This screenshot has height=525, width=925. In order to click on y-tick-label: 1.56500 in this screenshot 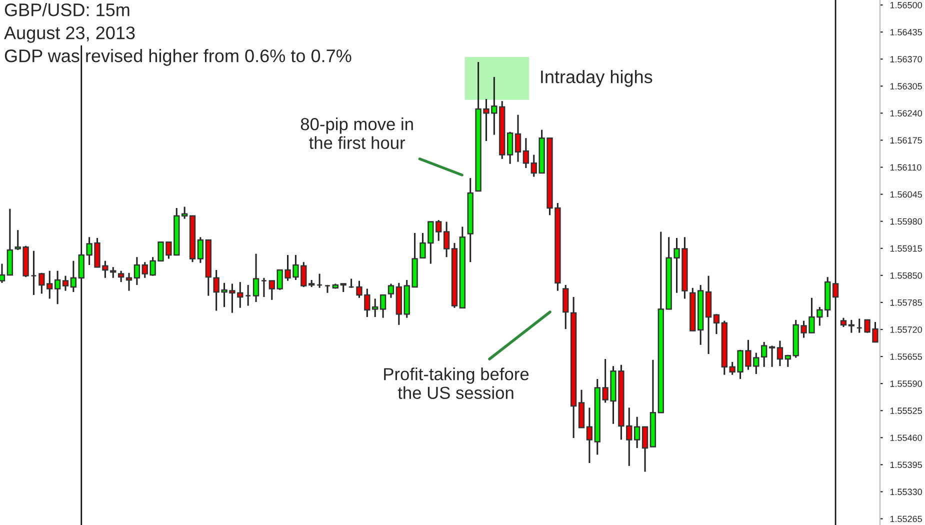, I will do `click(906, 5)`.